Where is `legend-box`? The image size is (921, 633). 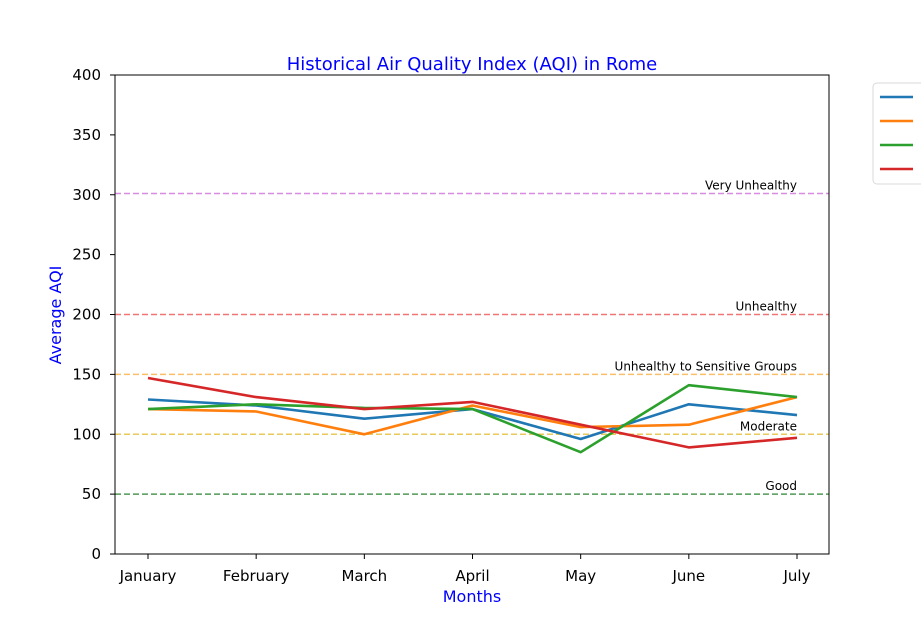
legend-box is located at coordinates (896, 133).